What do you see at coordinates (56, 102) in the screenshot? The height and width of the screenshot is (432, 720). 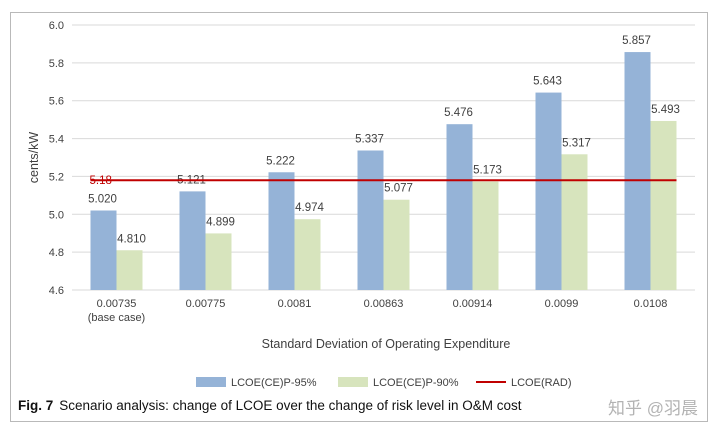 I see `y-tick-label: 5.6` at bounding box center [56, 102].